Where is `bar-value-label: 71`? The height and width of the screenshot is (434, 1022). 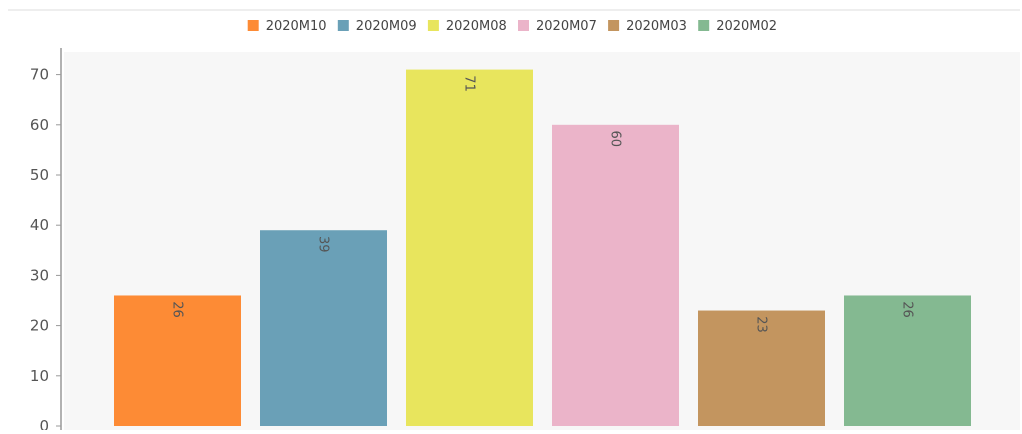
bar-value-label: 71 is located at coordinates (469, 83).